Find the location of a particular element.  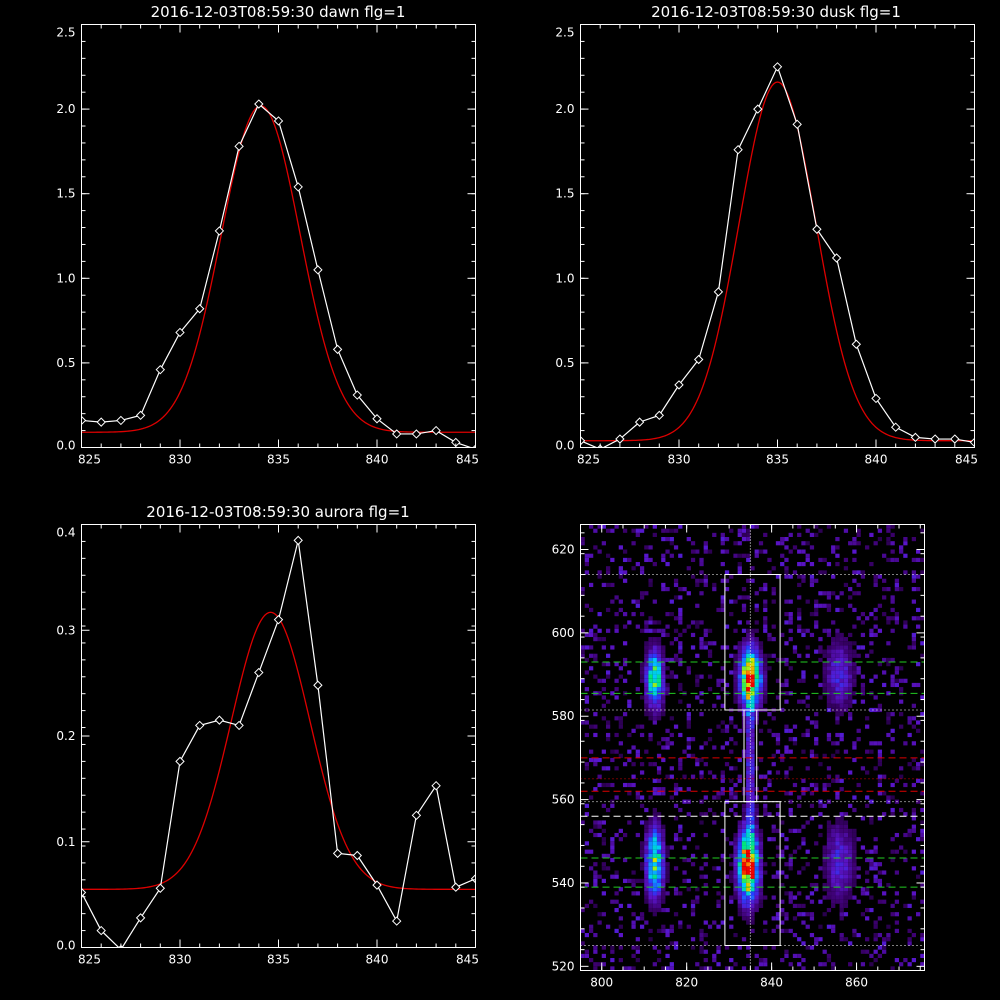

dusk-xtick-label: 840 is located at coordinates (876, 460).